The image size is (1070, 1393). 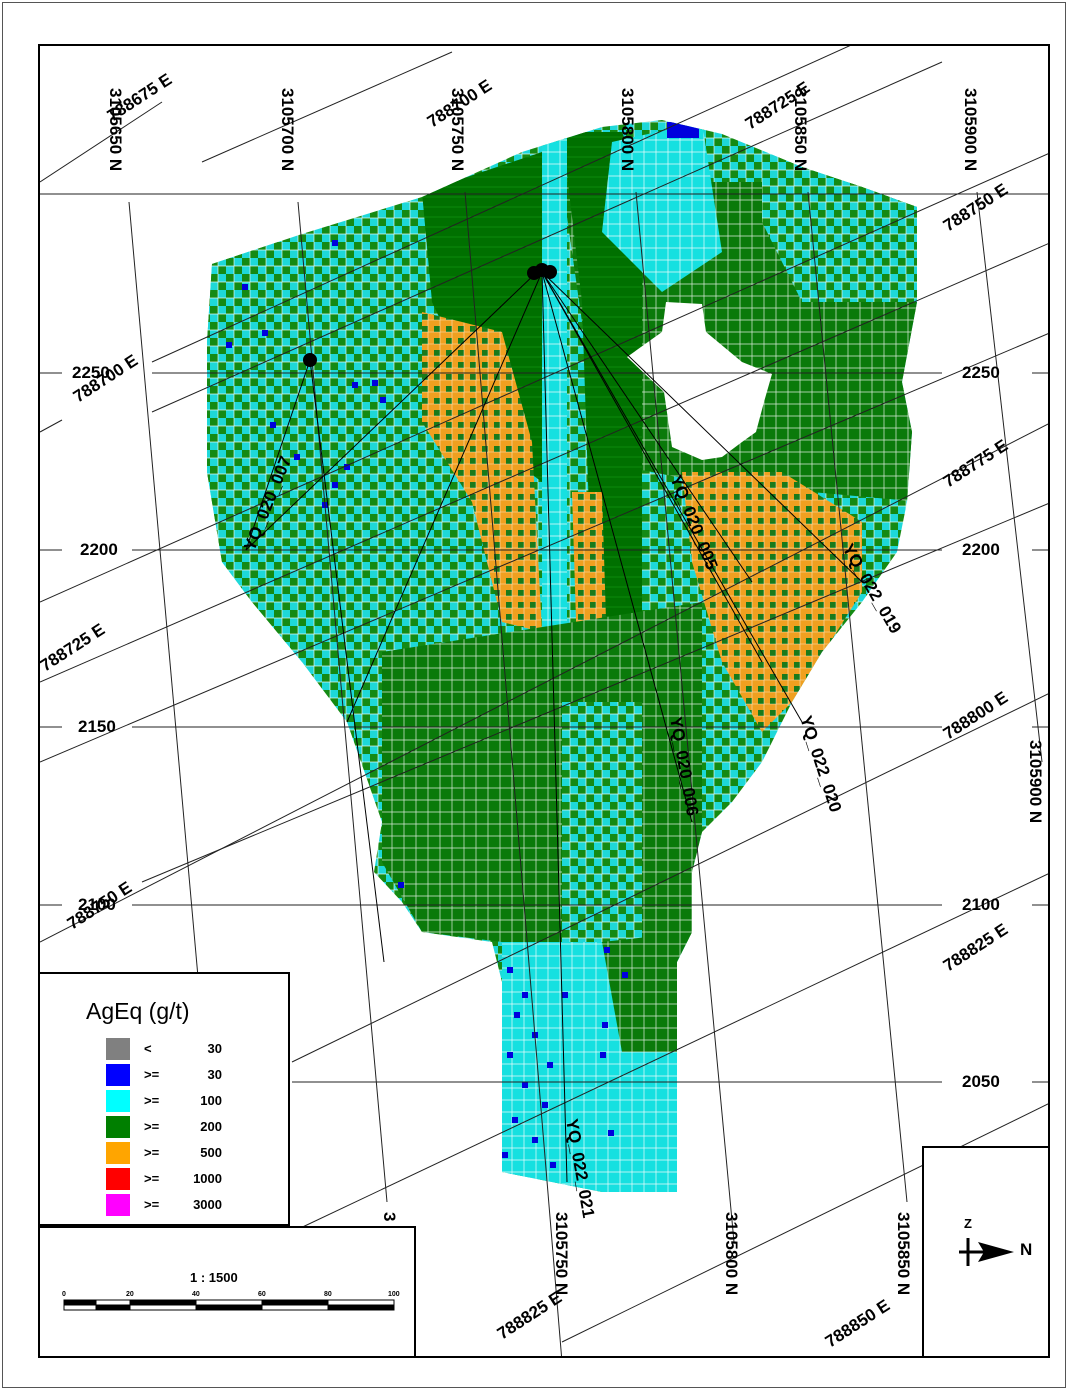 I want to click on hole-label-2: YQ_022_019, so click(x=872, y=589).